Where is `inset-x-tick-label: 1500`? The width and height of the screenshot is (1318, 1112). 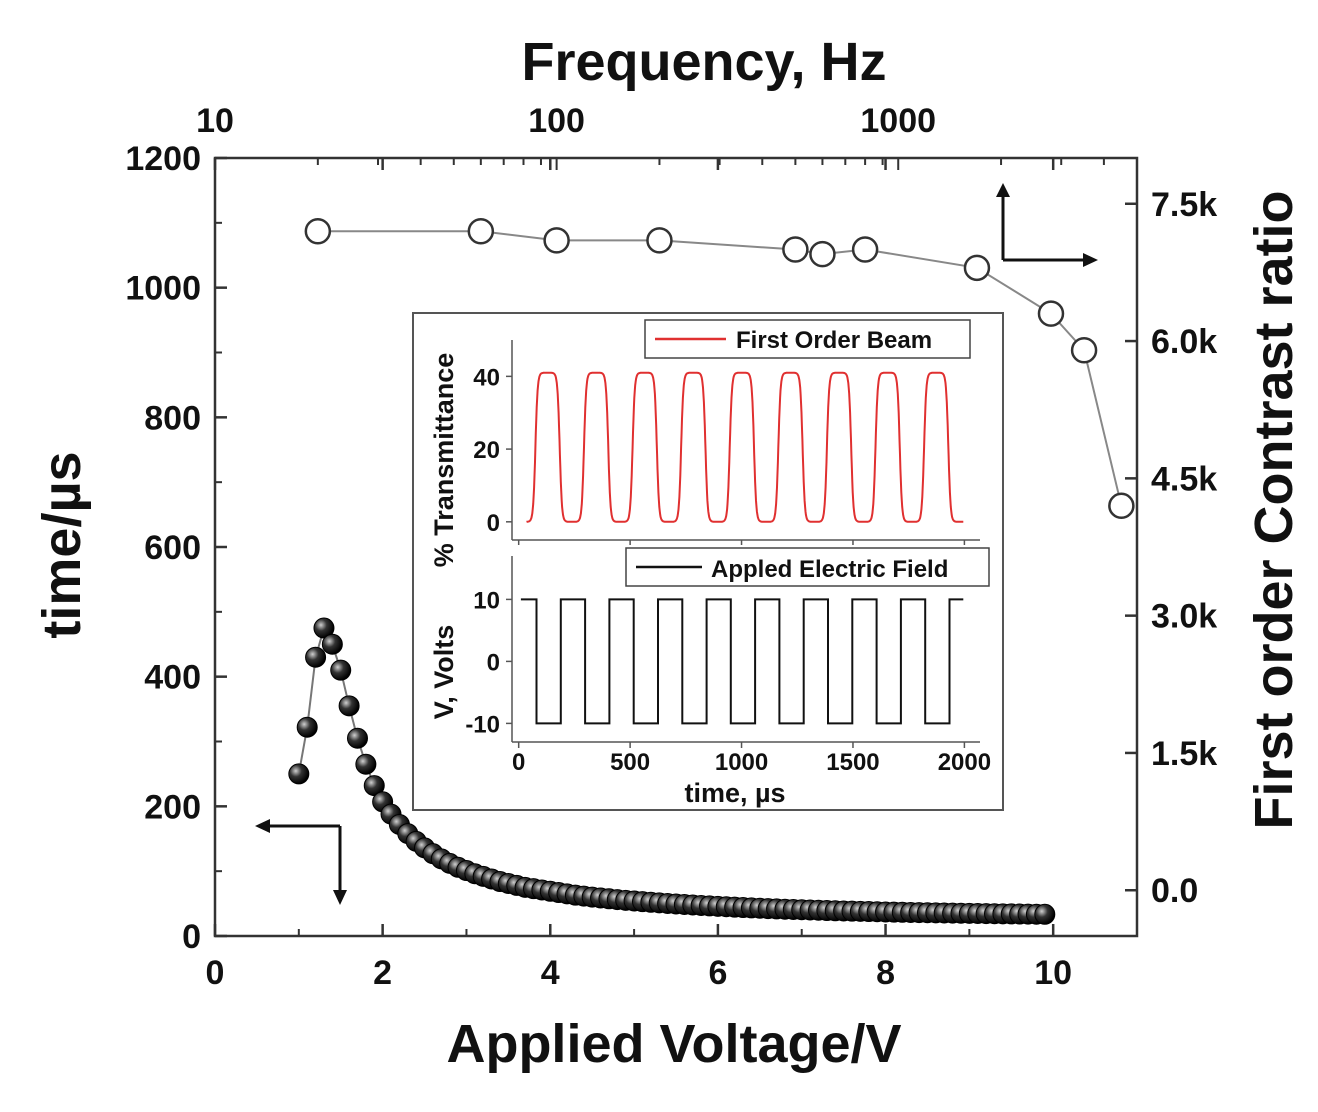
inset-x-tick-label: 1500 is located at coordinates (852, 762).